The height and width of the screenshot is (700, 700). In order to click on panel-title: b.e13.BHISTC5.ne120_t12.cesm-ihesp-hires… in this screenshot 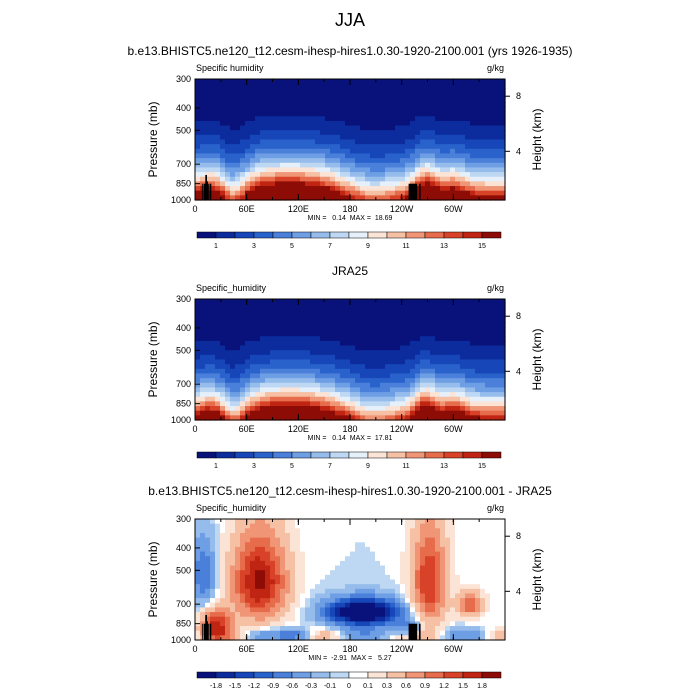, I will do `click(350, 491)`.